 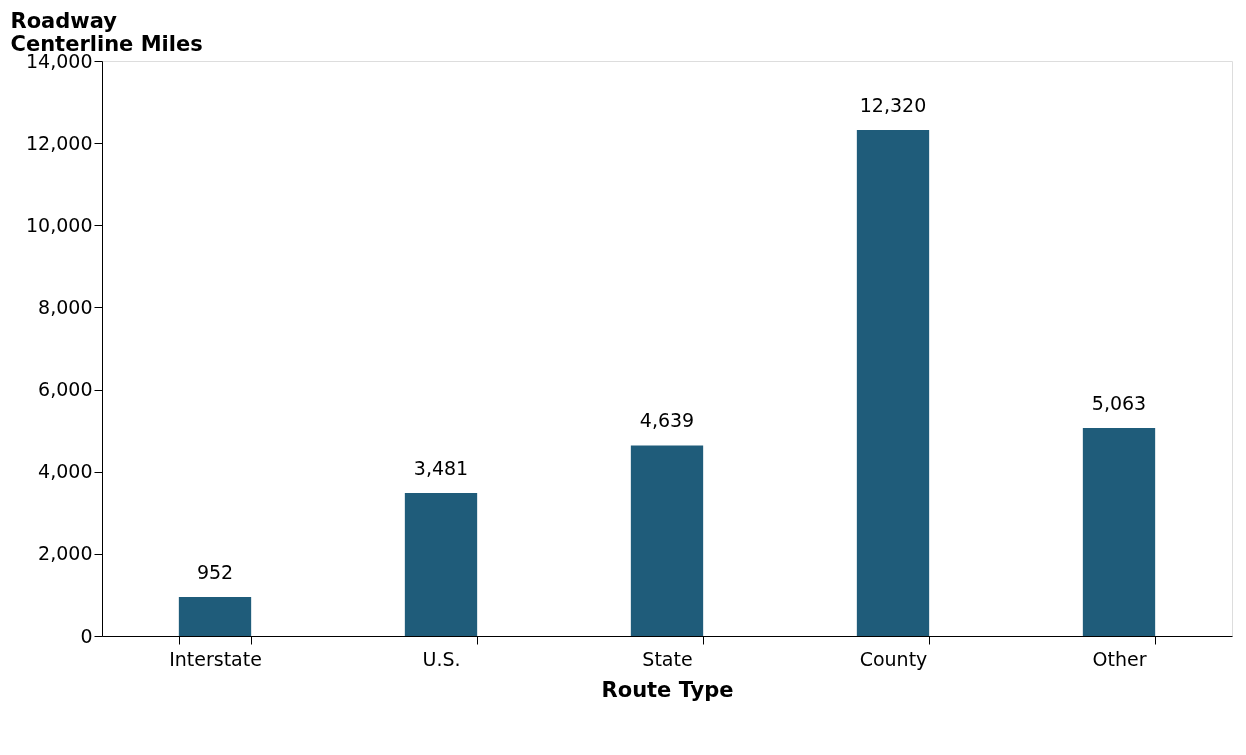 I want to click on data-label: 4,639, so click(x=667, y=420).